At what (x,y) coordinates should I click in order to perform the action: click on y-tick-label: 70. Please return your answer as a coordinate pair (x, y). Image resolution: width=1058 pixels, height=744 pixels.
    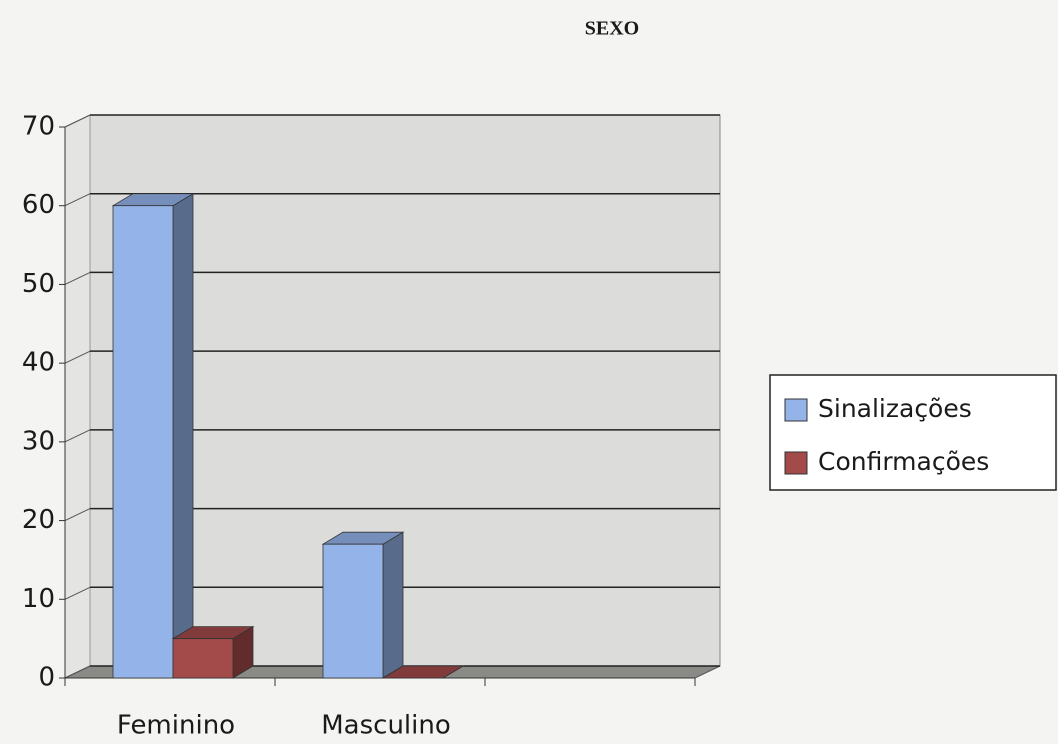
    Looking at the image, I should click on (38, 127).